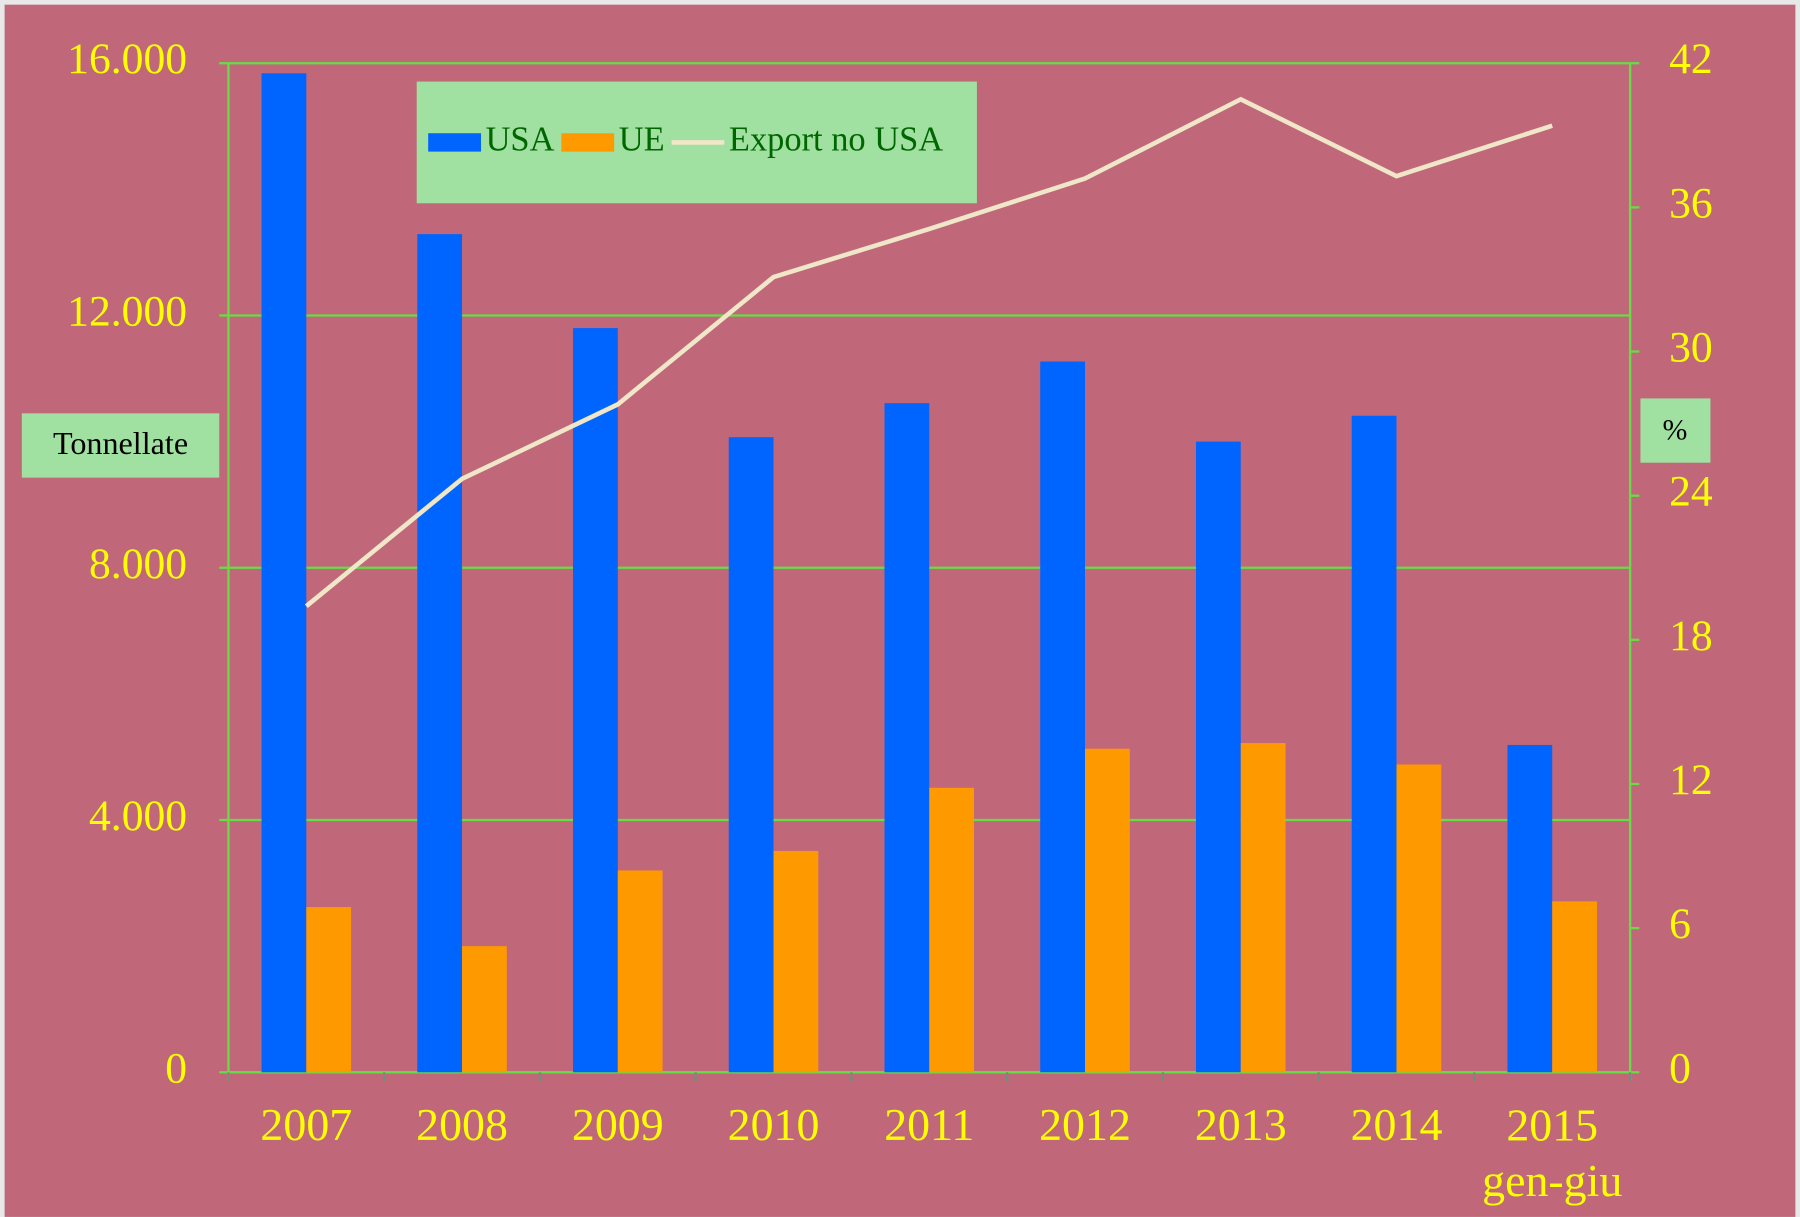 The height and width of the screenshot is (1217, 1800). Describe the element at coordinates (138, 816) in the screenshot. I see `y-tick-label: 4.000` at that location.